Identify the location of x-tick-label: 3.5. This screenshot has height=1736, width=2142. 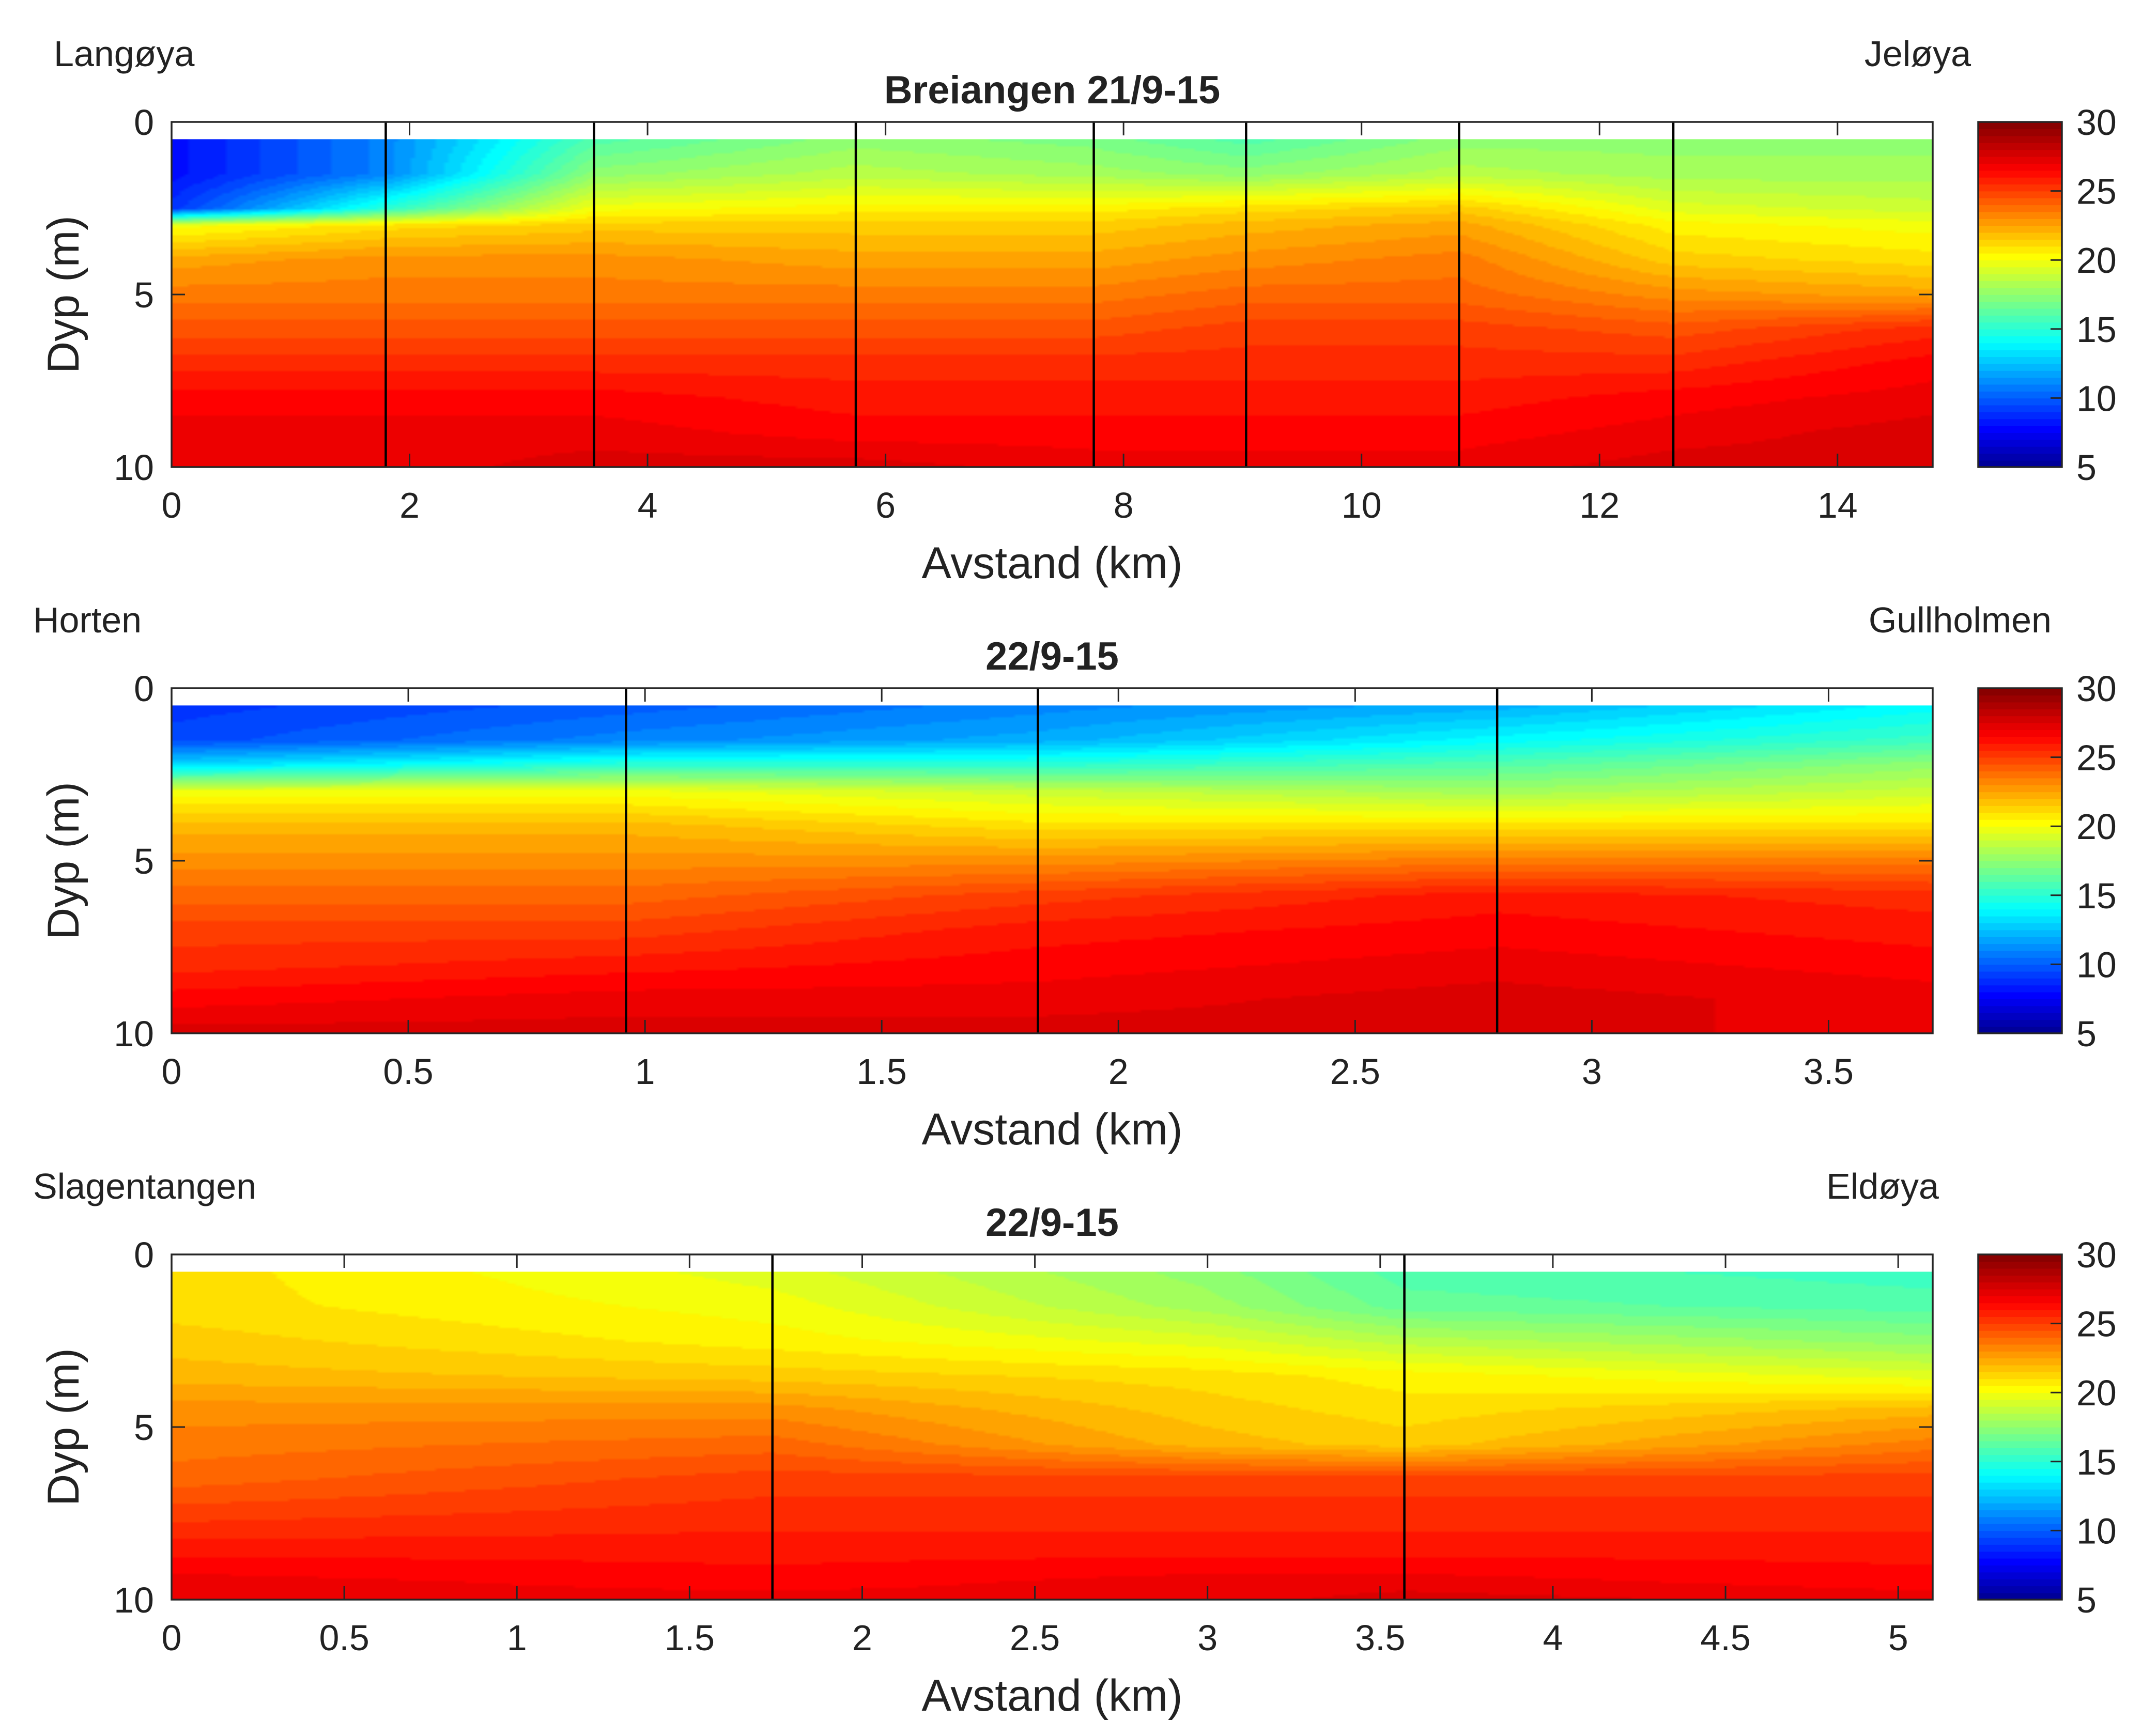
(1829, 1072).